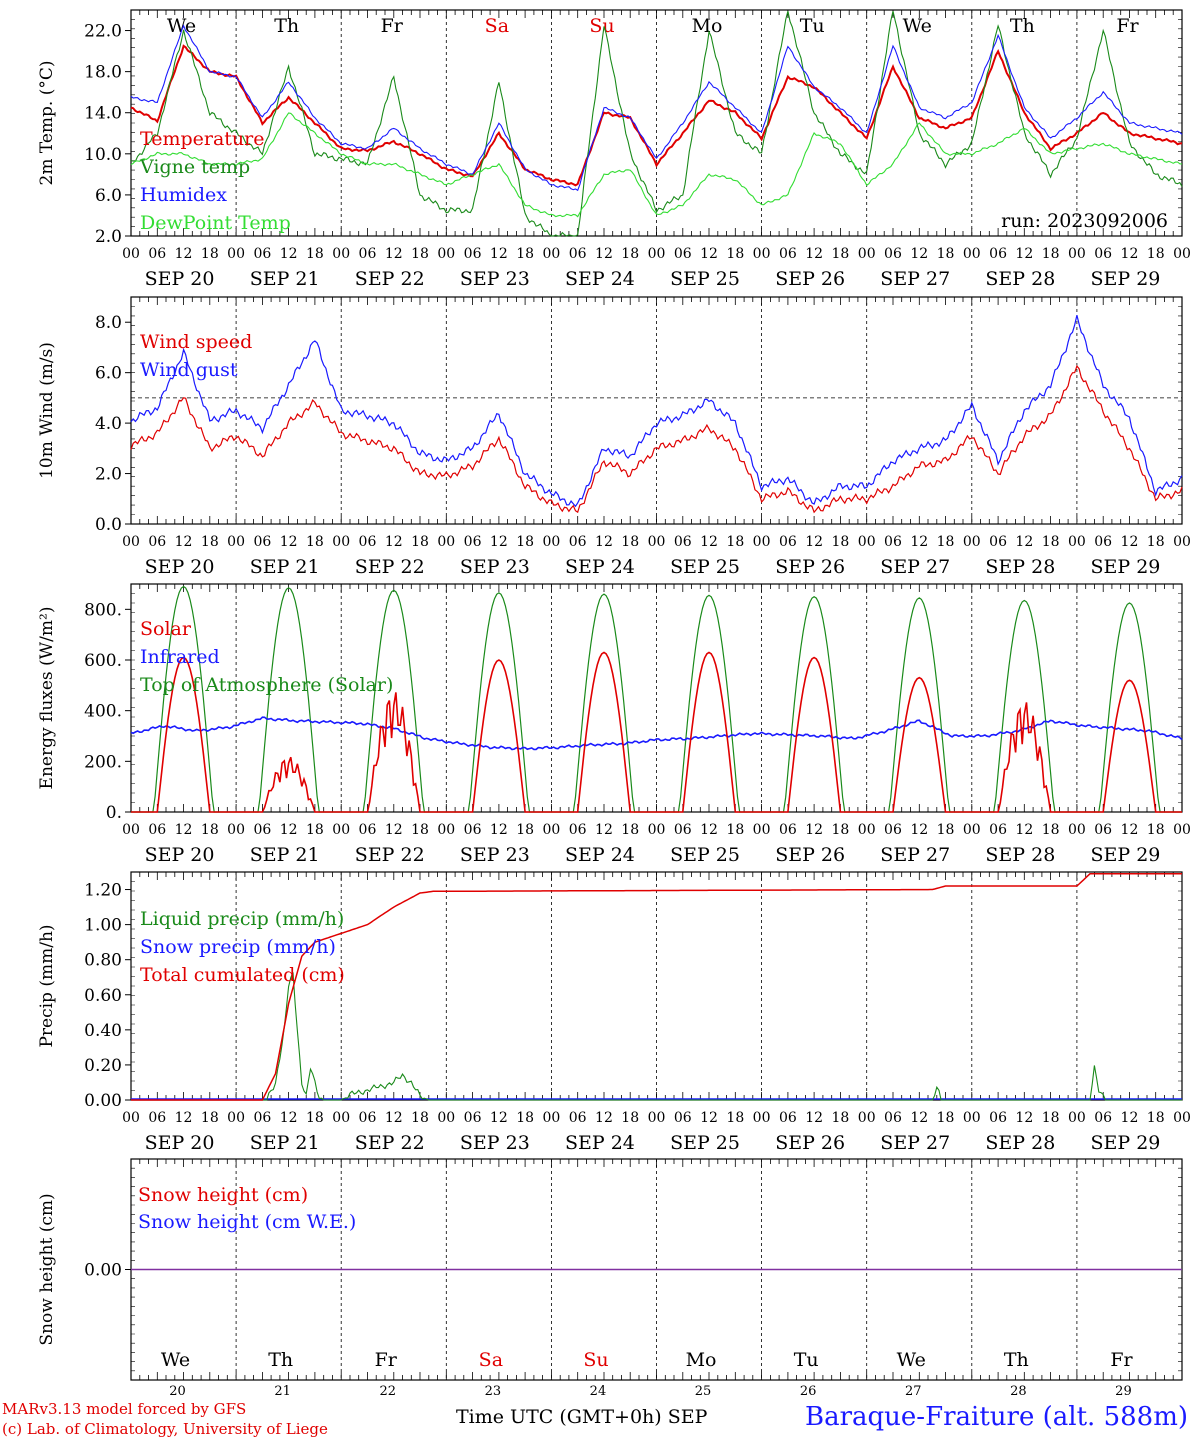 The width and height of the screenshot is (1194, 1440). Describe the element at coordinates (473, 830) in the screenshot. I see `hour-label-2-78: 06` at that location.